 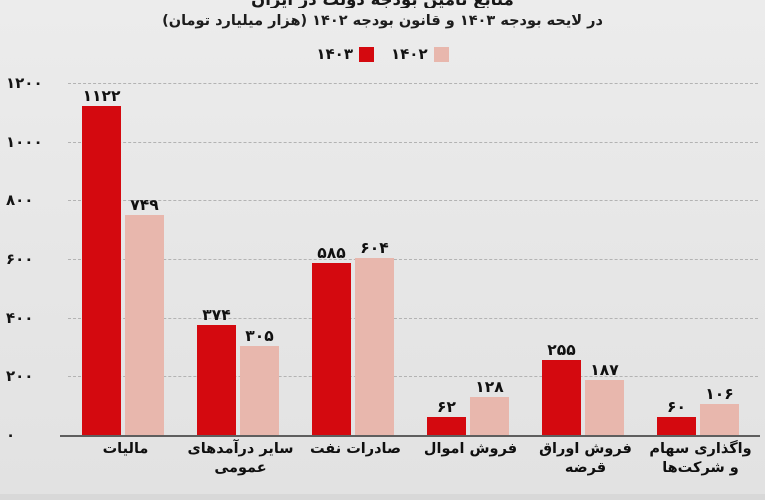 What do you see at coordinates (125, 449) in the screenshot?
I see `x-axis-category-label: مالیات` at bounding box center [125, 449].